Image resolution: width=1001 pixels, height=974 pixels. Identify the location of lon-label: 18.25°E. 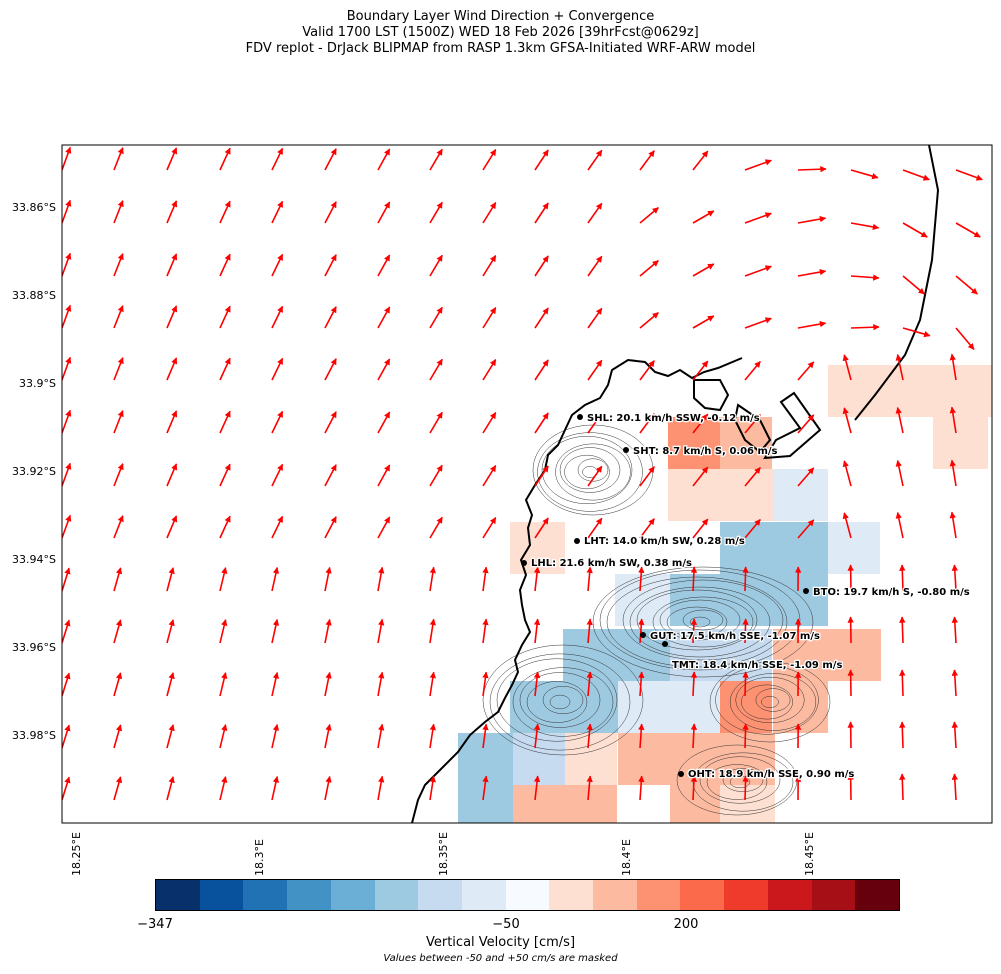
(76, 854).